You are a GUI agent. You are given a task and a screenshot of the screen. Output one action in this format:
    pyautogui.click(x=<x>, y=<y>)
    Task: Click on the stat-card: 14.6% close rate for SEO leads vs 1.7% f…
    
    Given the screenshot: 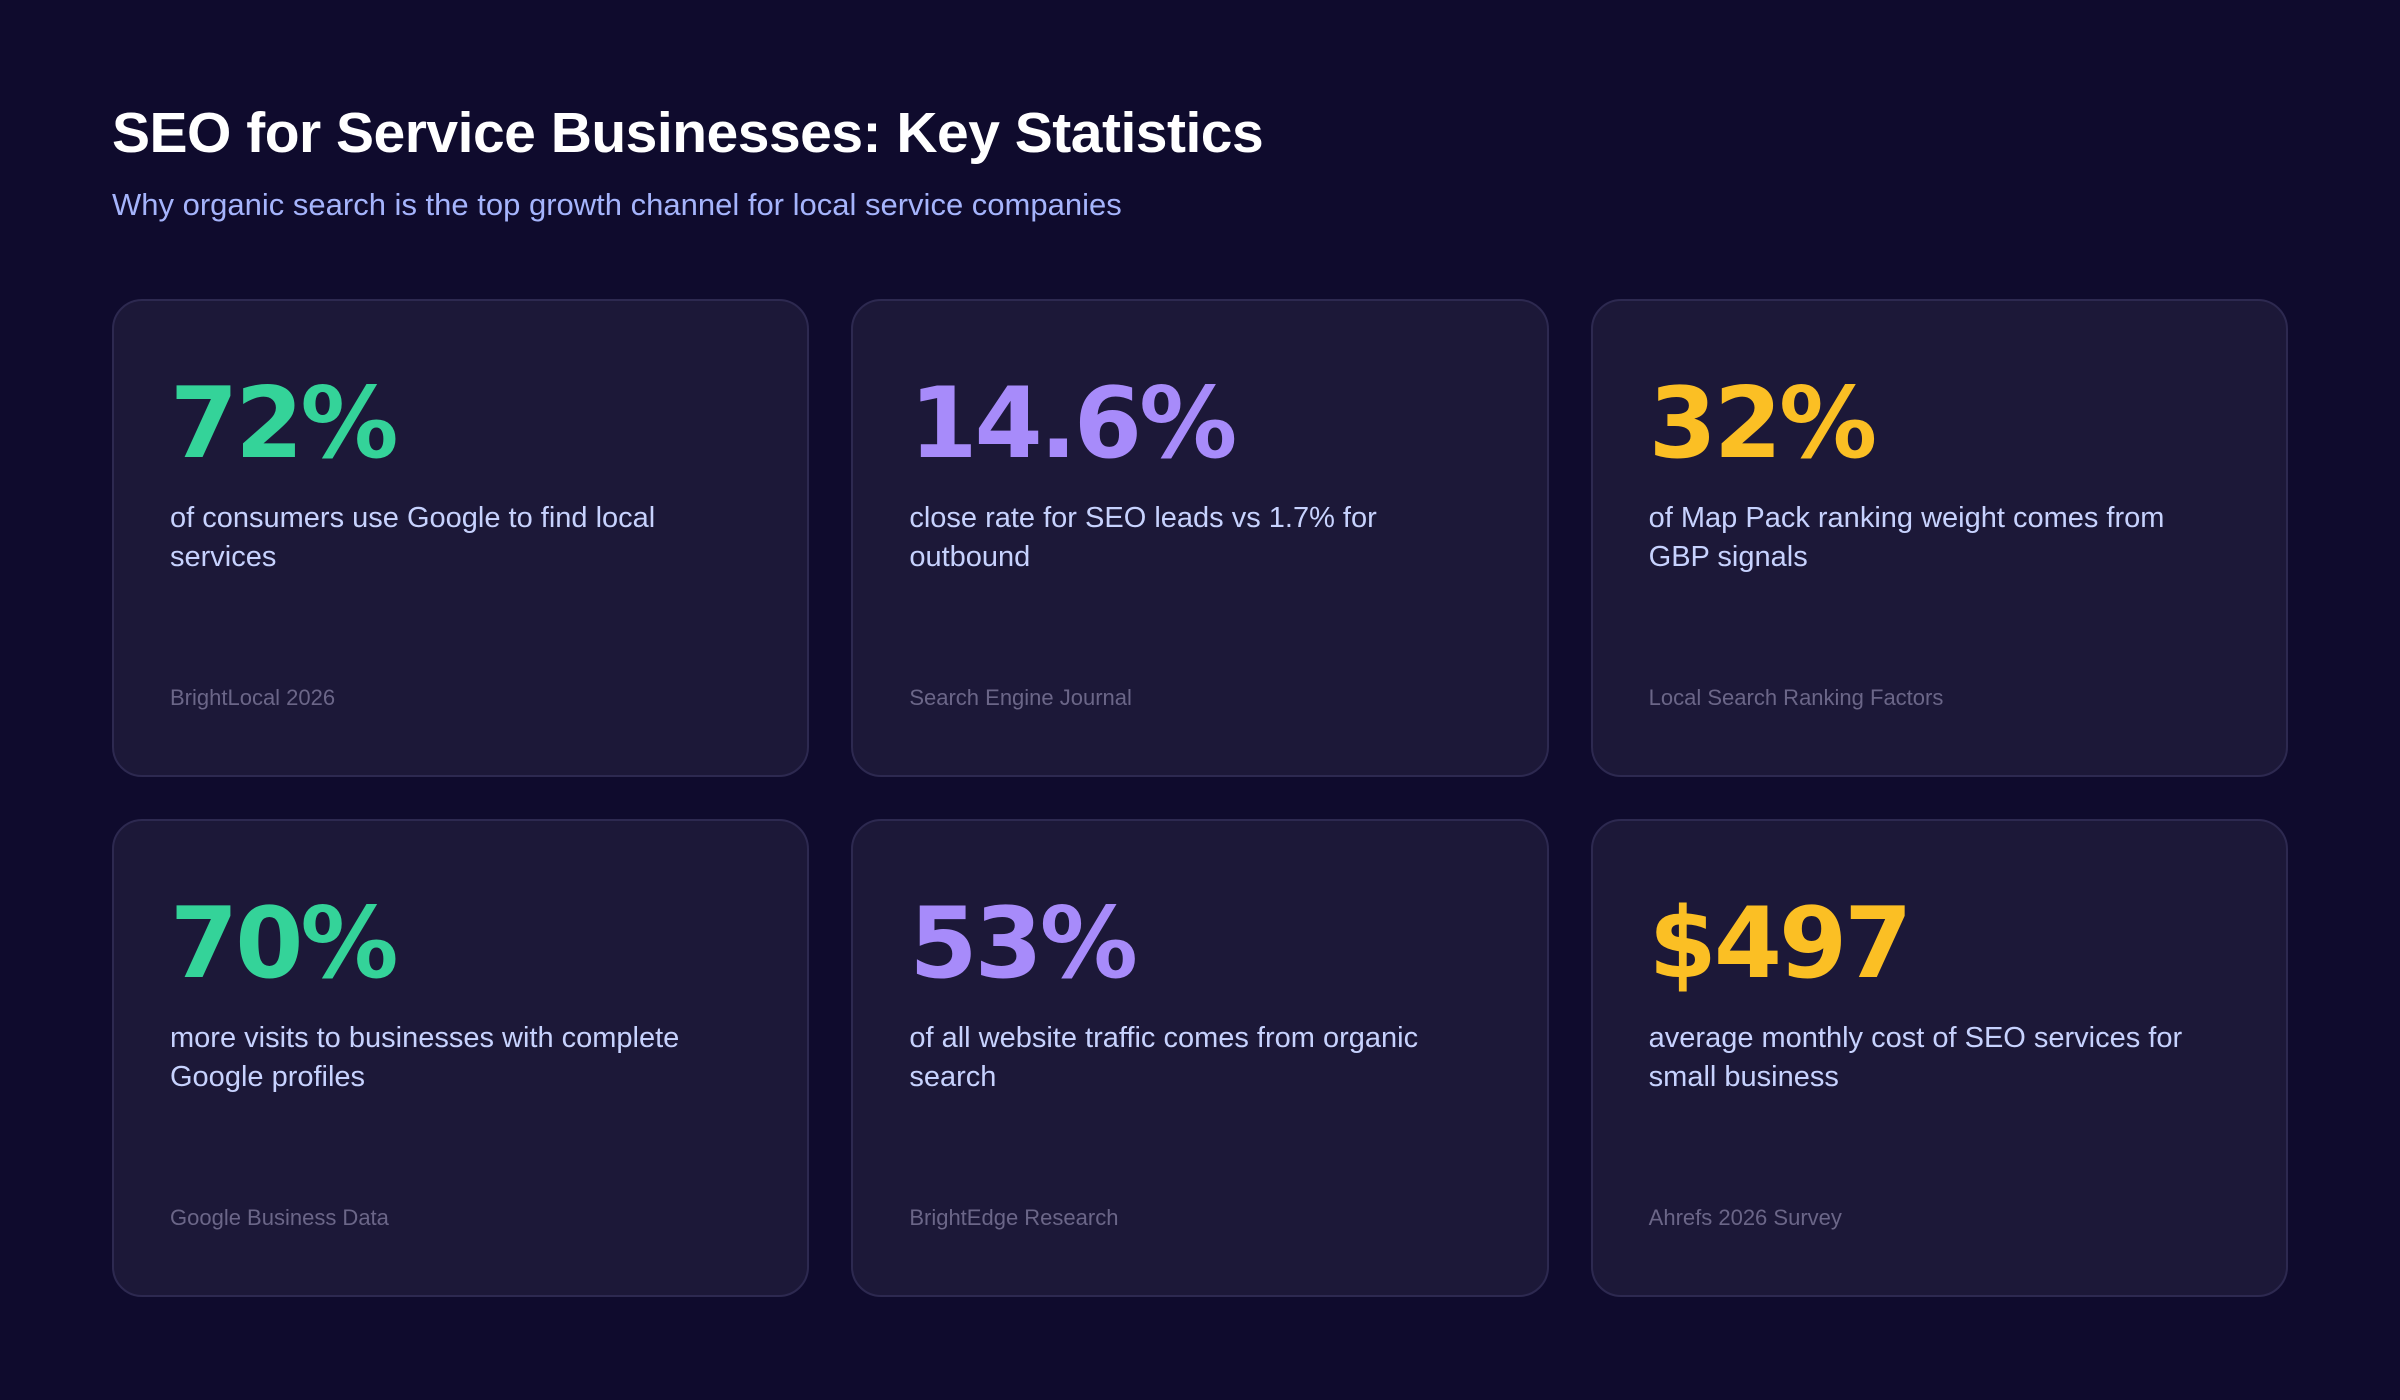 What is the action you would take?
    pyautogui.click(x=1200, y=538)
    